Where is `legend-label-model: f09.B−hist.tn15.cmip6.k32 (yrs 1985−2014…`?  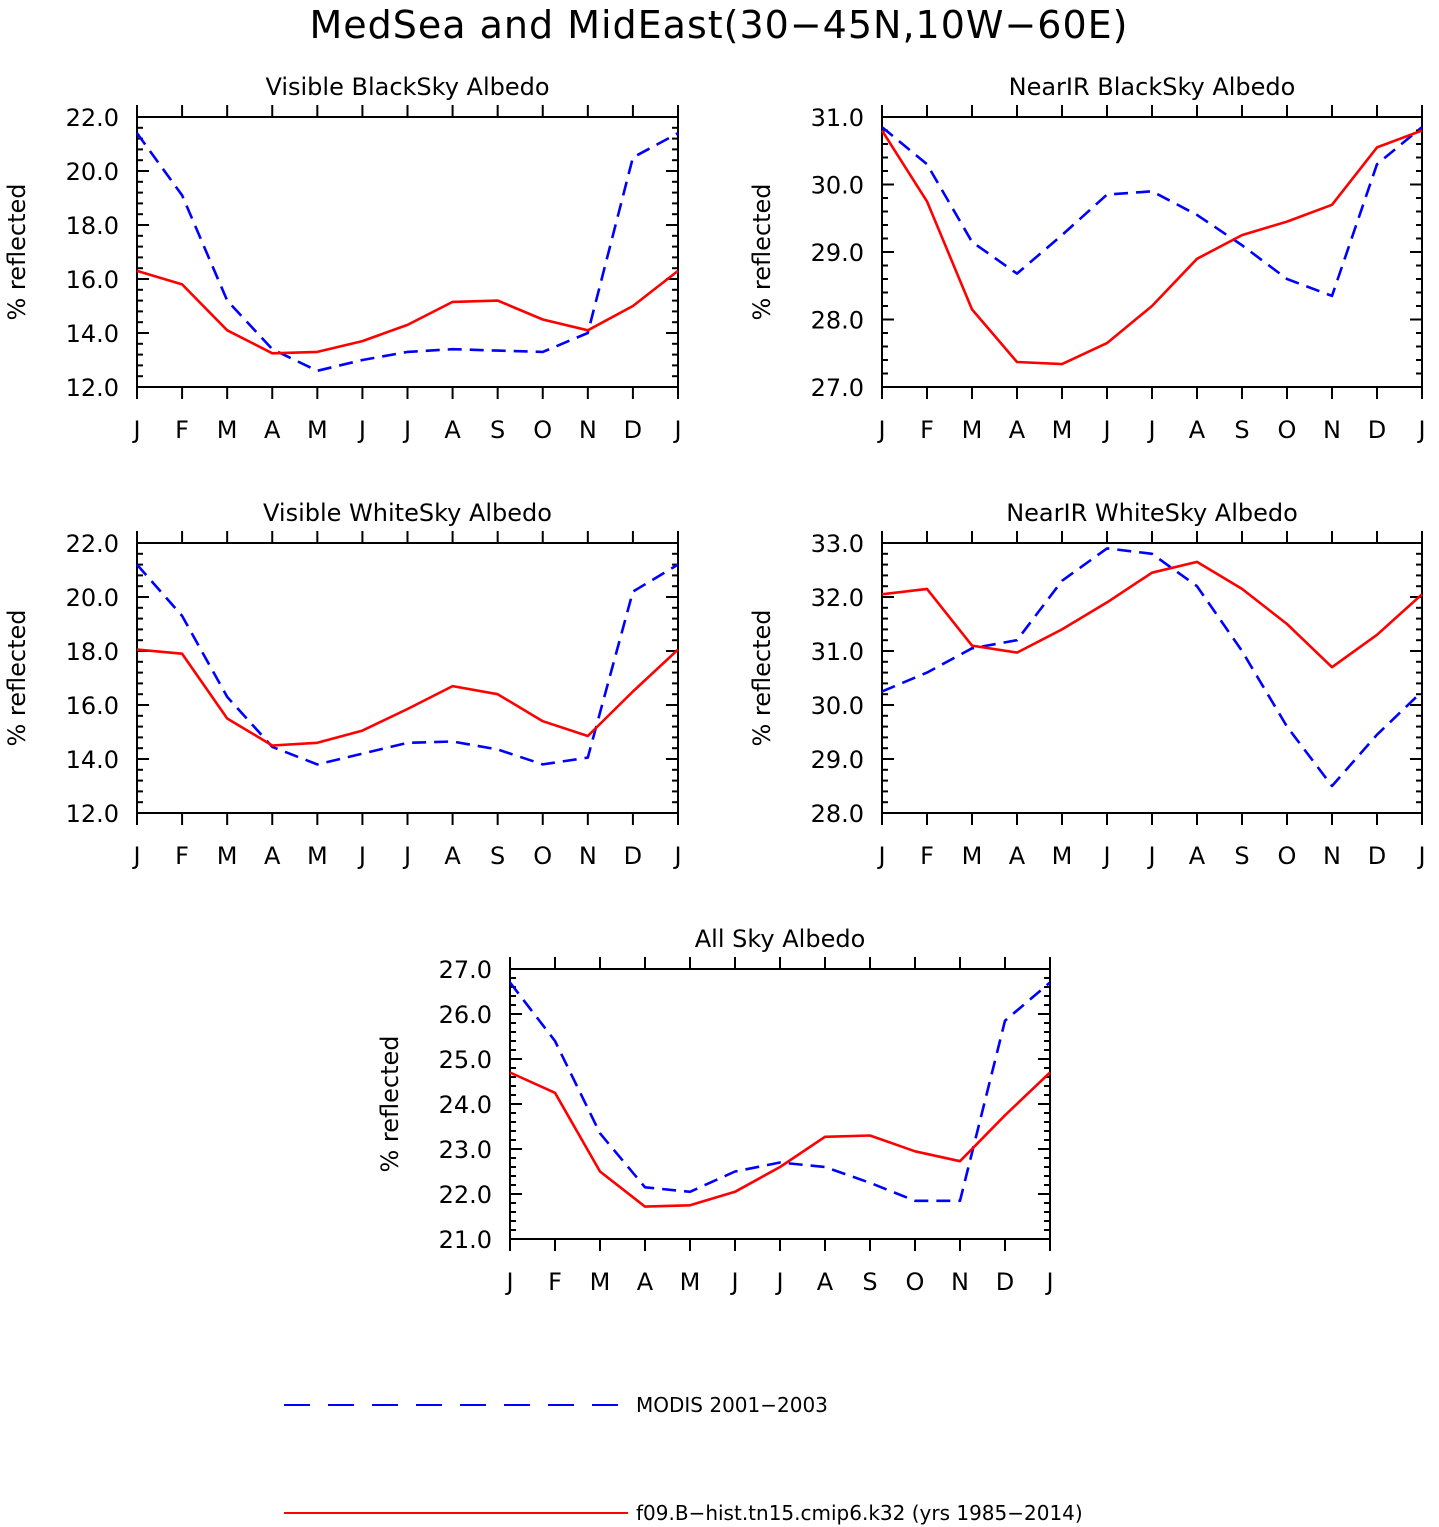 legend-label-model: f09.B−hist.tn15.cmip6.k32 (yrs 1985−2014… is located at coordinates (859, 1513).